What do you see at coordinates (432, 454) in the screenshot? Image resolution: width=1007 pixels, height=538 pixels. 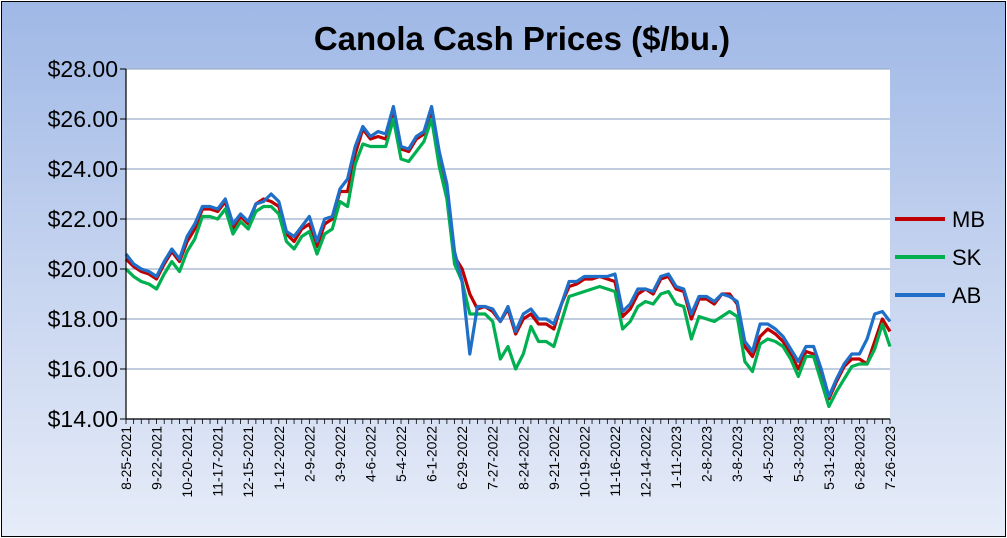 I see `x-tick-label: 6-1-2022` at bounding box center [432, 454].